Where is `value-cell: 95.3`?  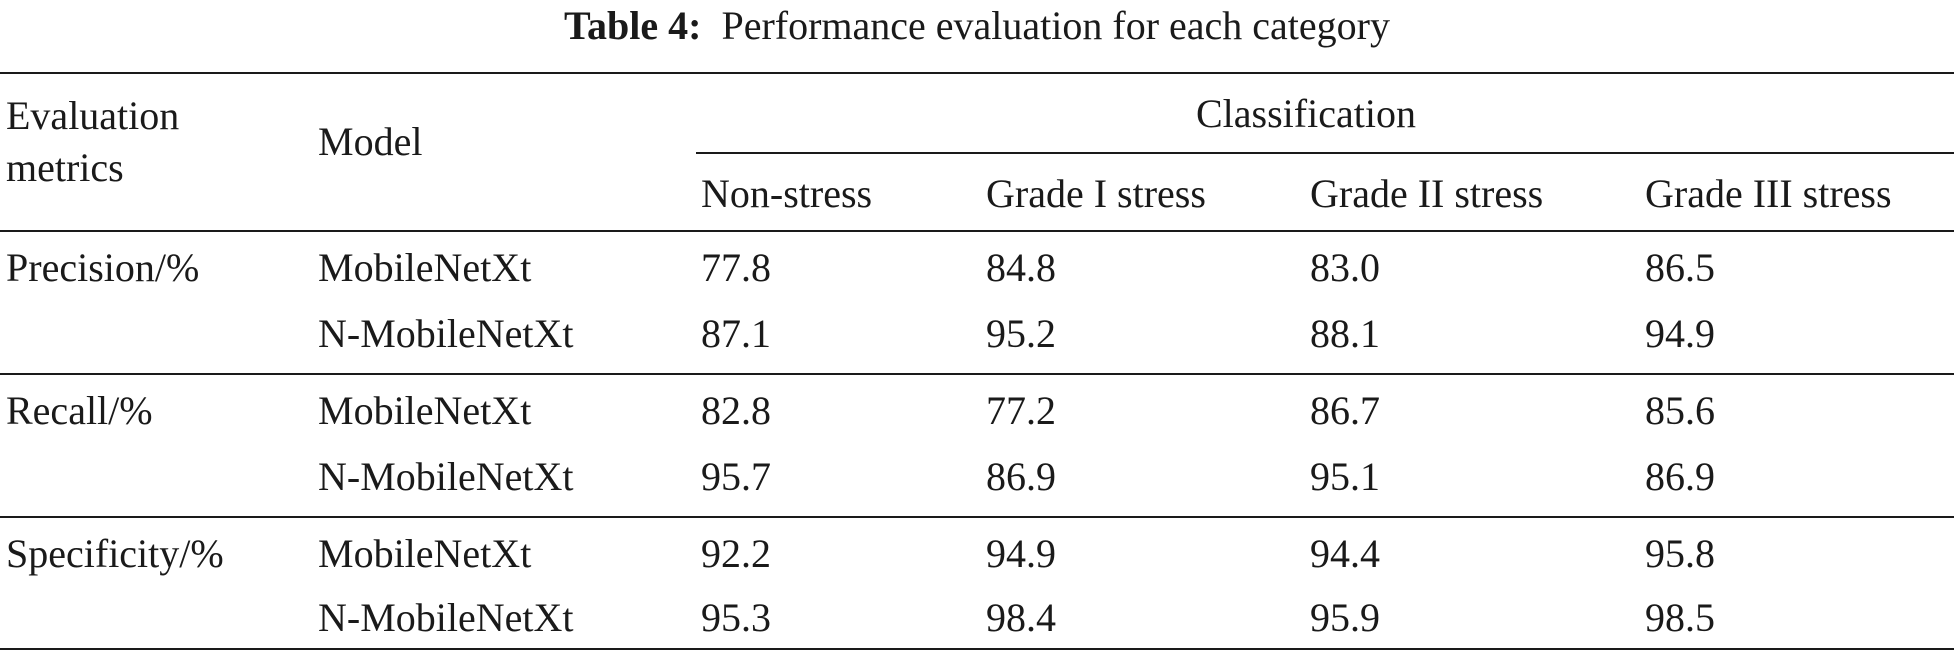
value-cell: 95.3 is located at coordinates (736, 617).